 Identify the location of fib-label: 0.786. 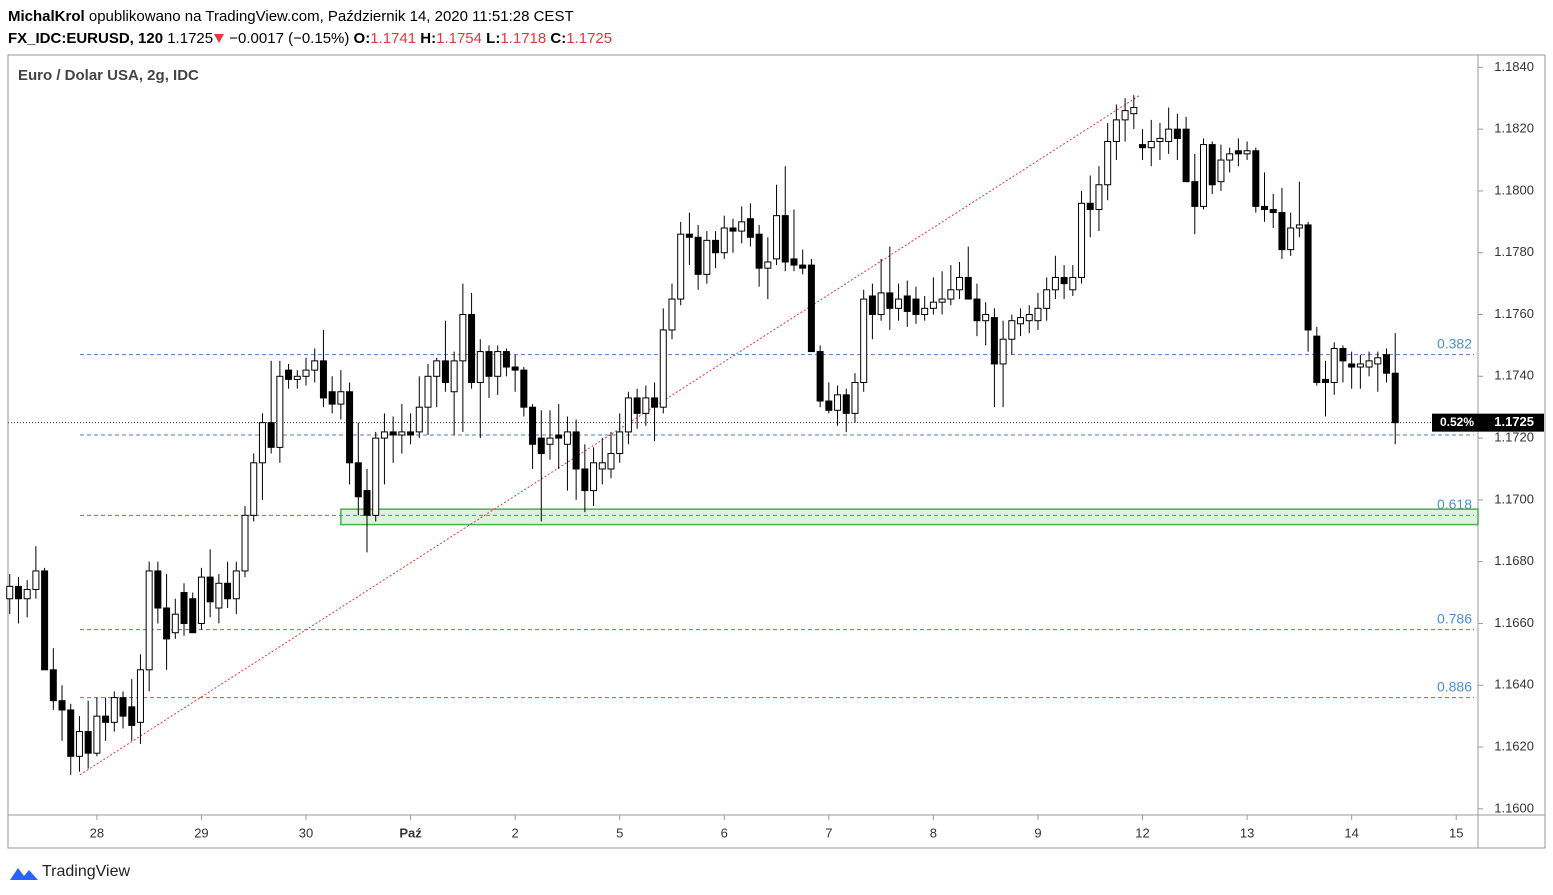
(1454, 618).